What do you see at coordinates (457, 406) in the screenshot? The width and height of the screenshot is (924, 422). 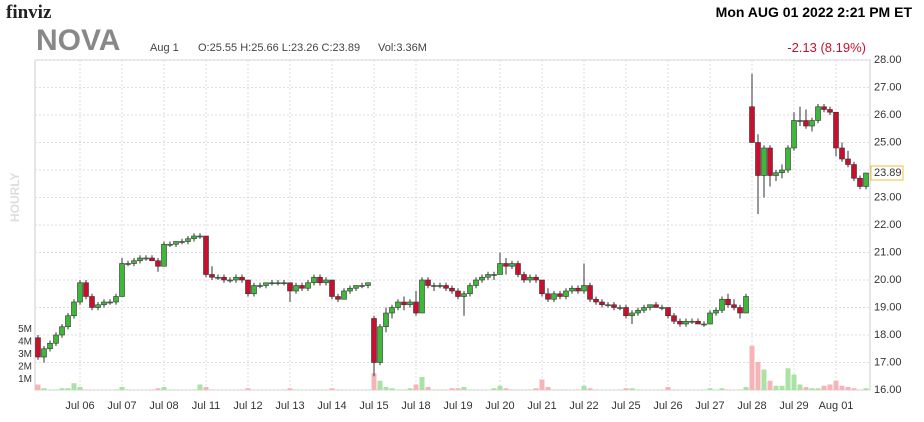 I see `x-tick-label: Jul 19` at bounding box center [457, 406].